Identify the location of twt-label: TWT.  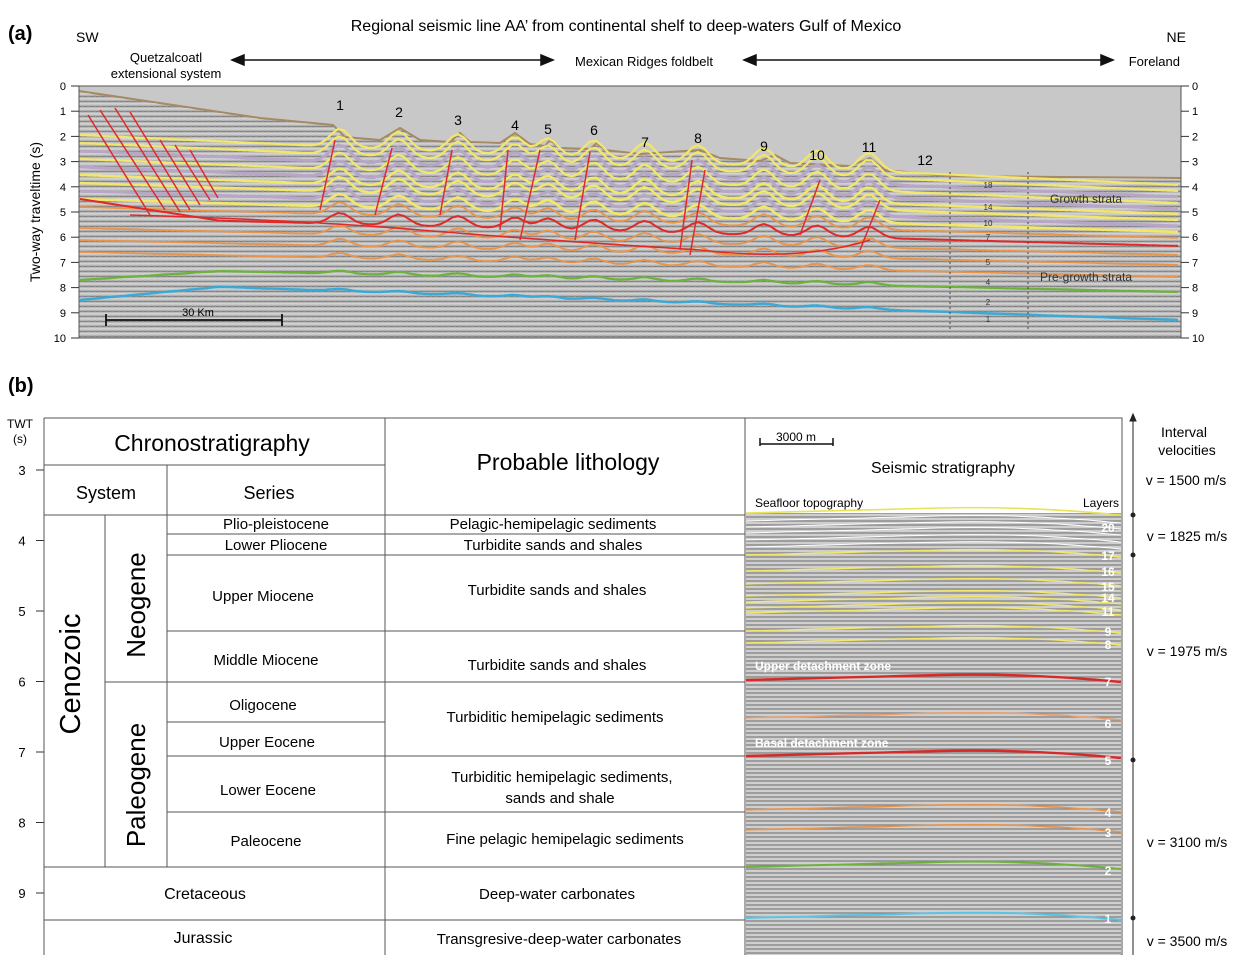
(20, 424).